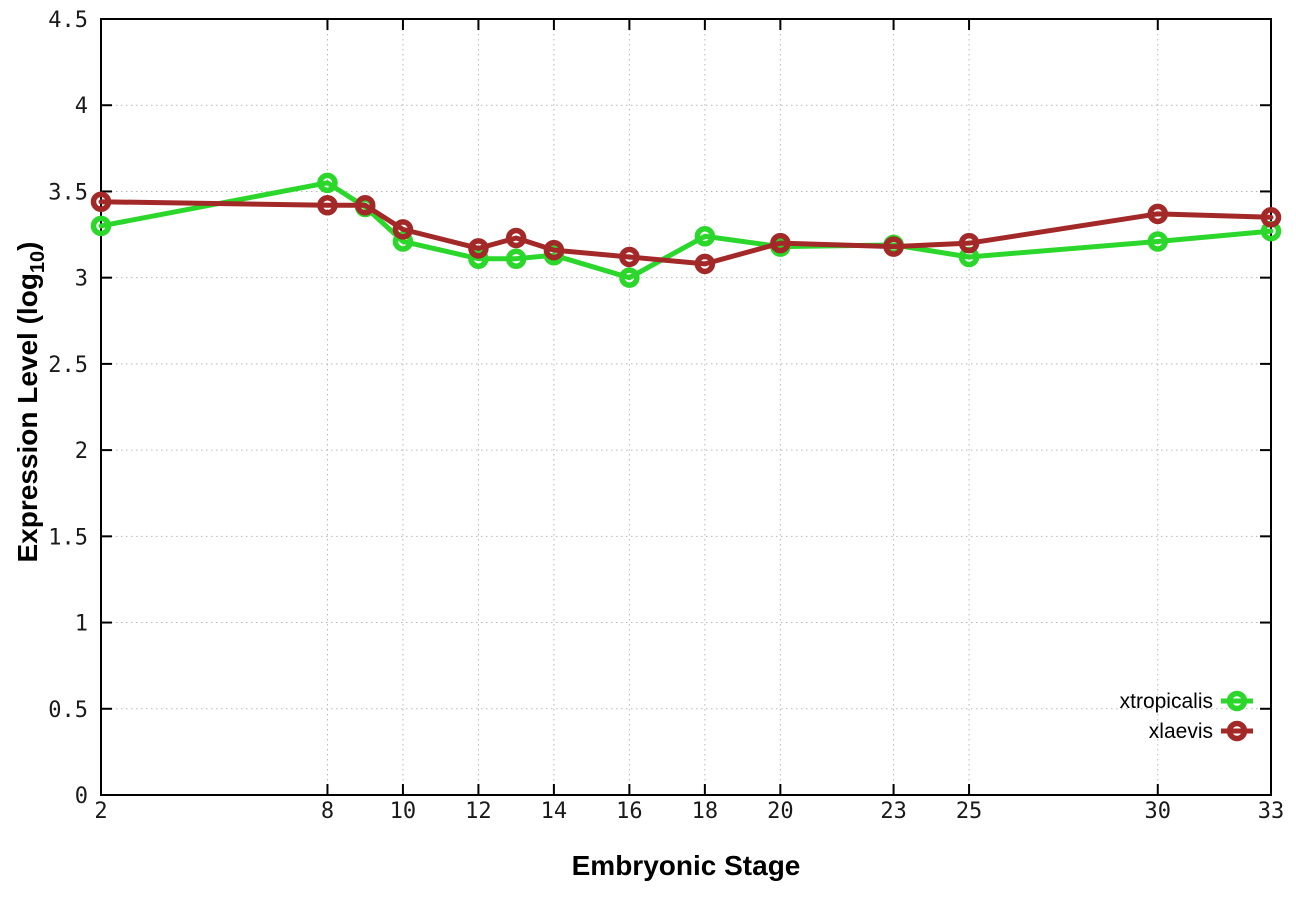 This screenshot has height=907, width=1296. I want to click on x-tick-label: 14, so click(554, 811).